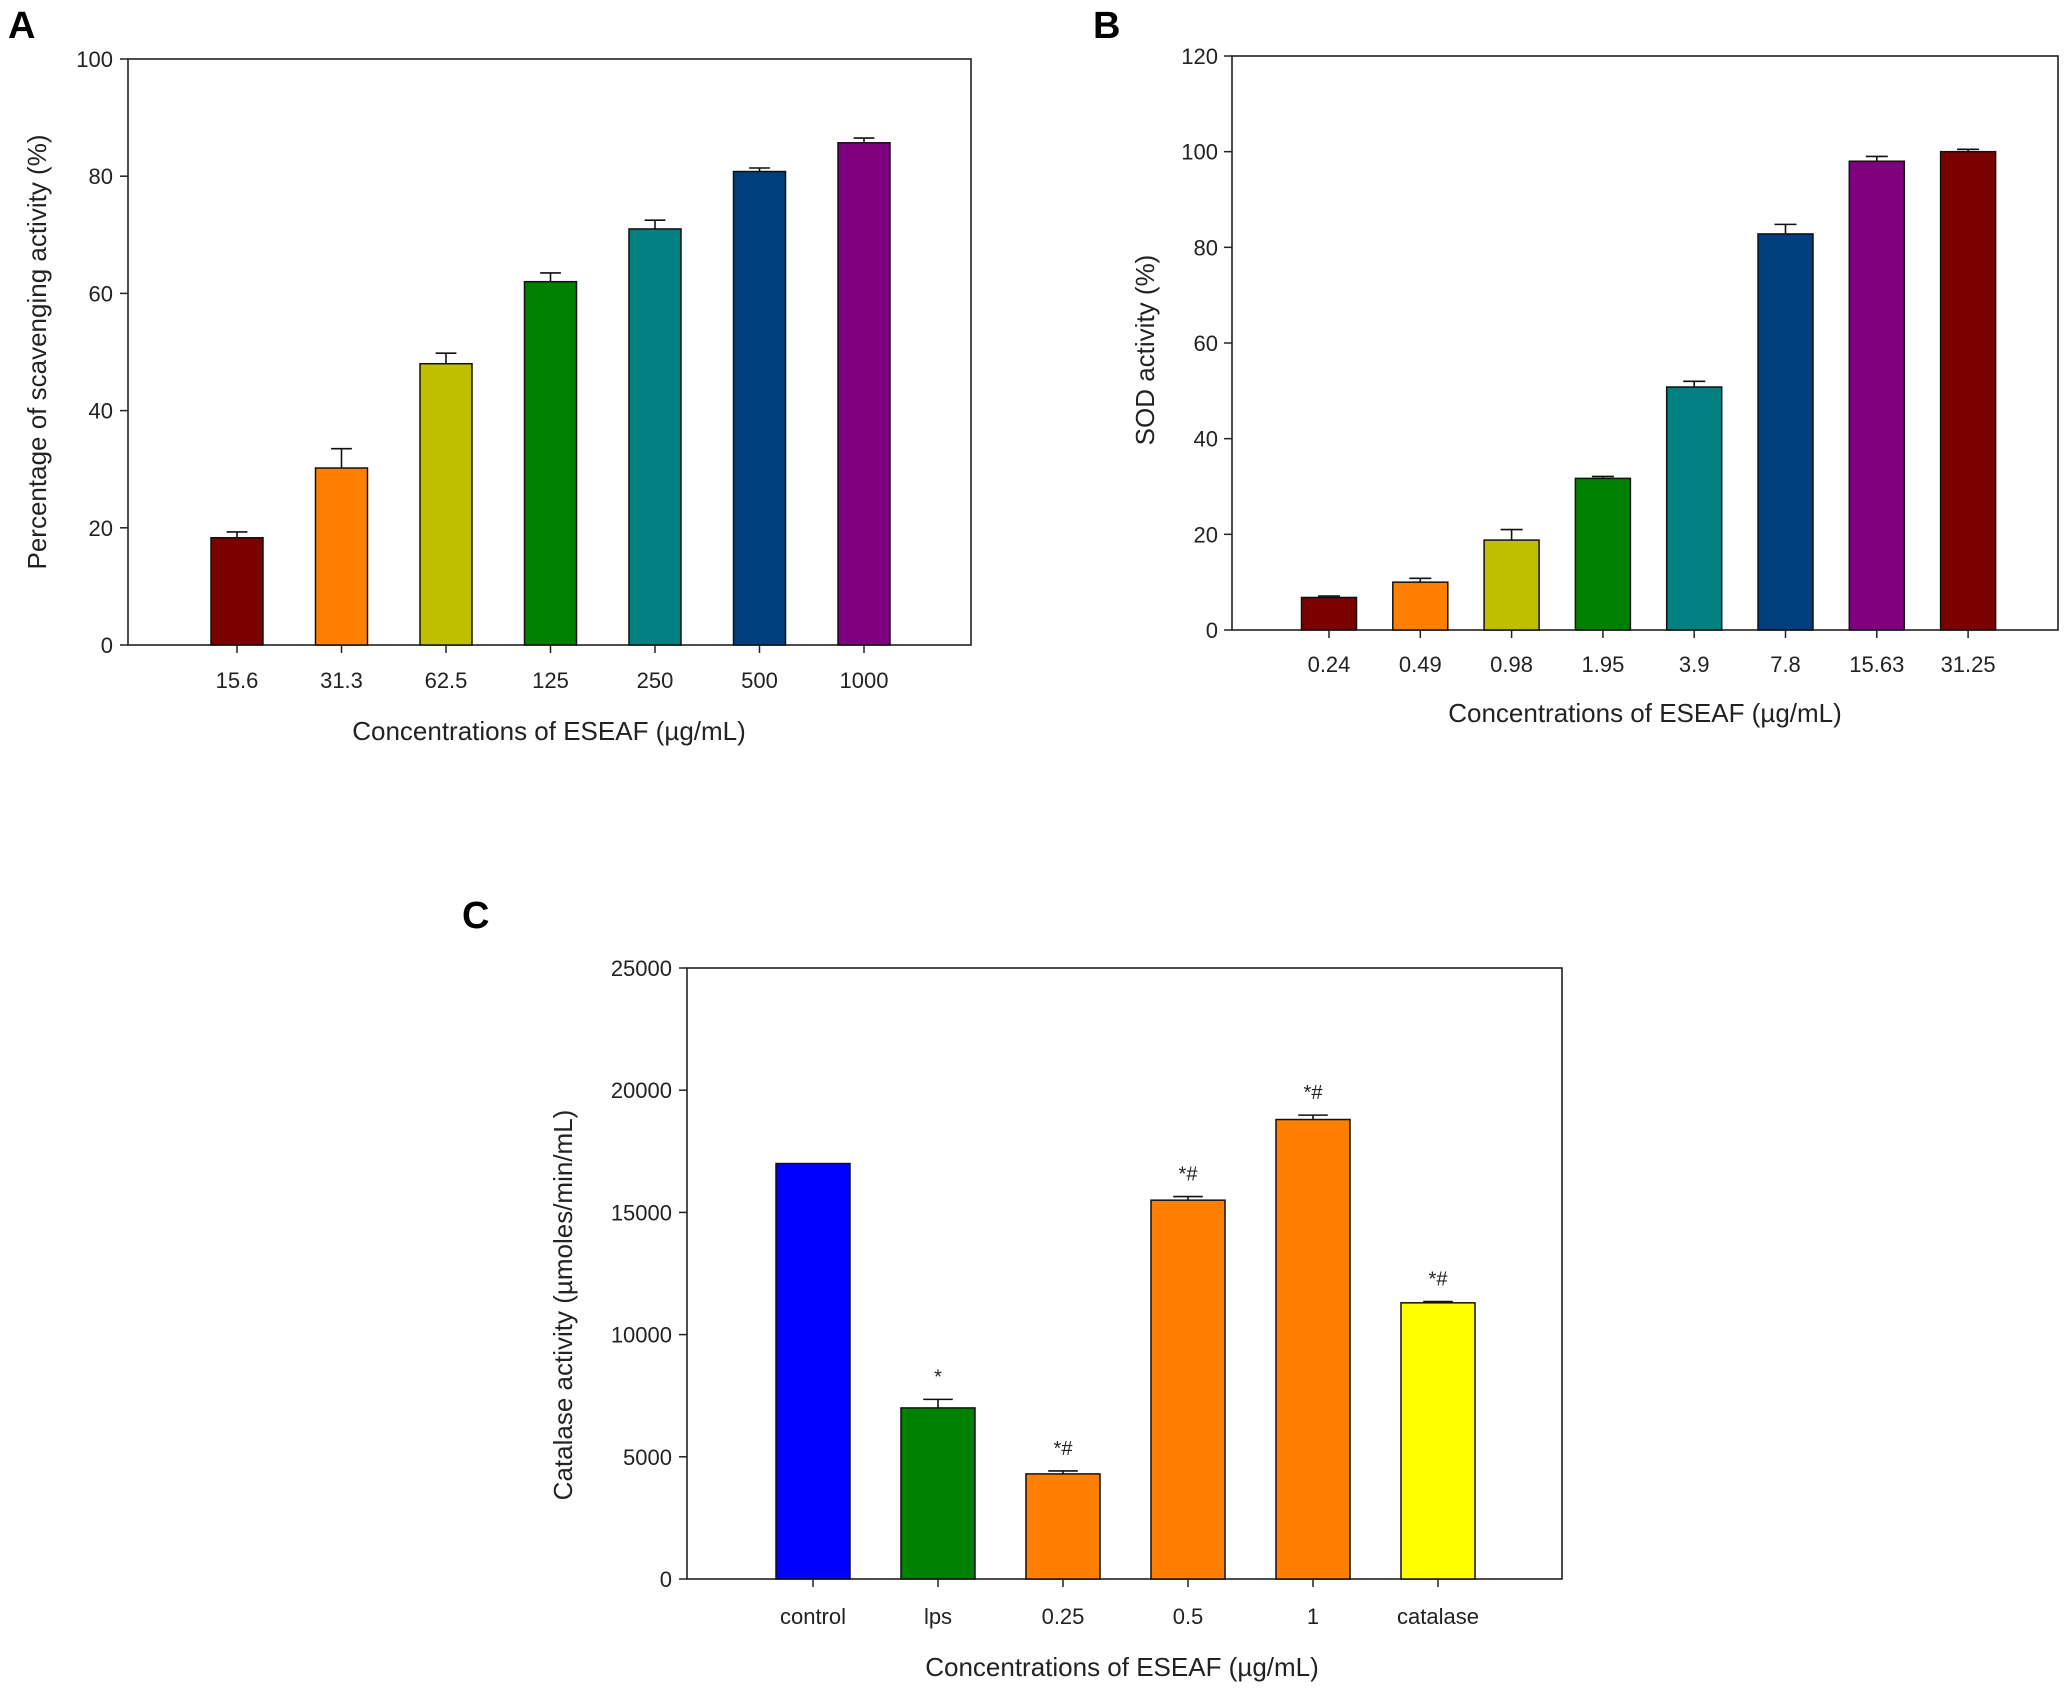  What do you see at coordinates (1645, 713) in the screenshot?
I see `panel-b-xlabel: Concentrations of ESEAF (µg/mL)` at bounding box center [1645, 713].